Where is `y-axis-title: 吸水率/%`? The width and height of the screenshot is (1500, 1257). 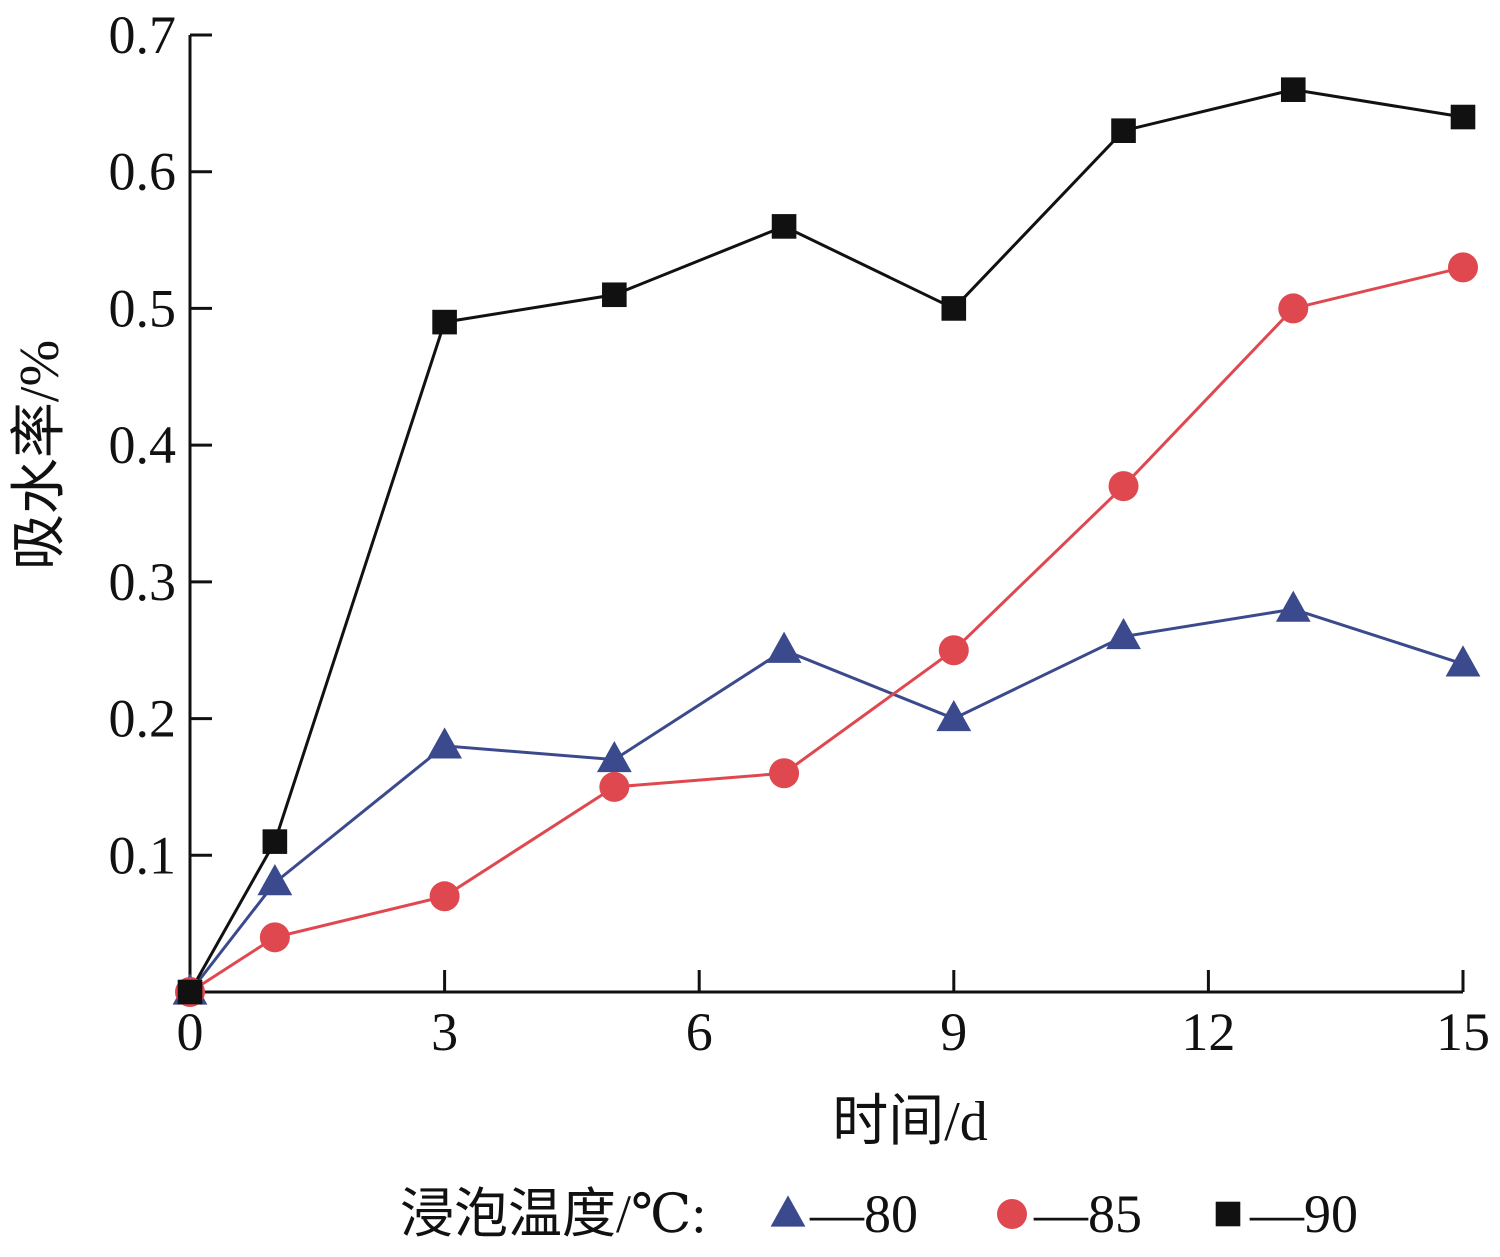 y-axis-title: 吸水率/% is located at coordinates (40, 455).